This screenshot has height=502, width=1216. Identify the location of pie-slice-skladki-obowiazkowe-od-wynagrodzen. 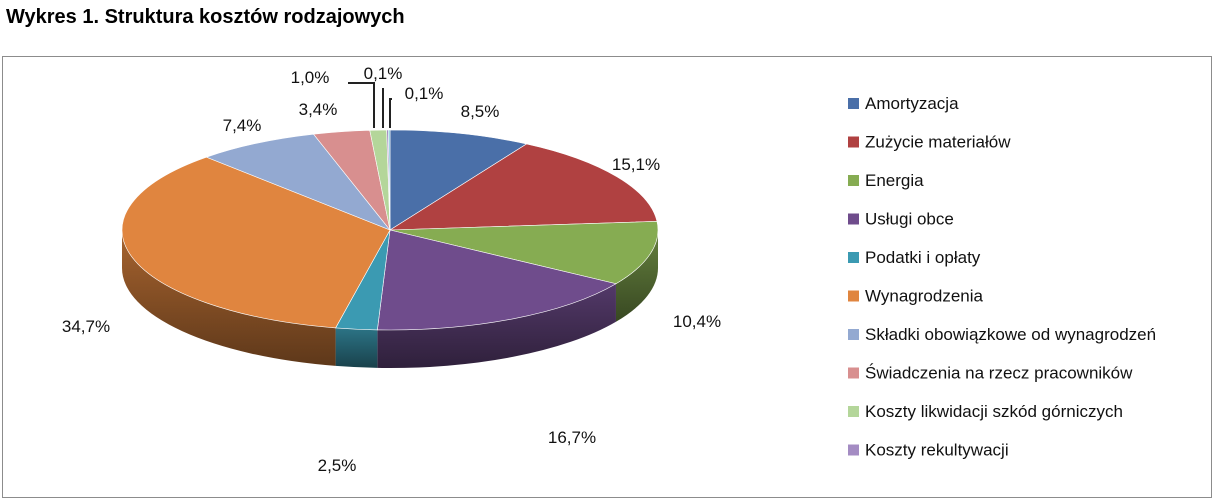
(298, 182).